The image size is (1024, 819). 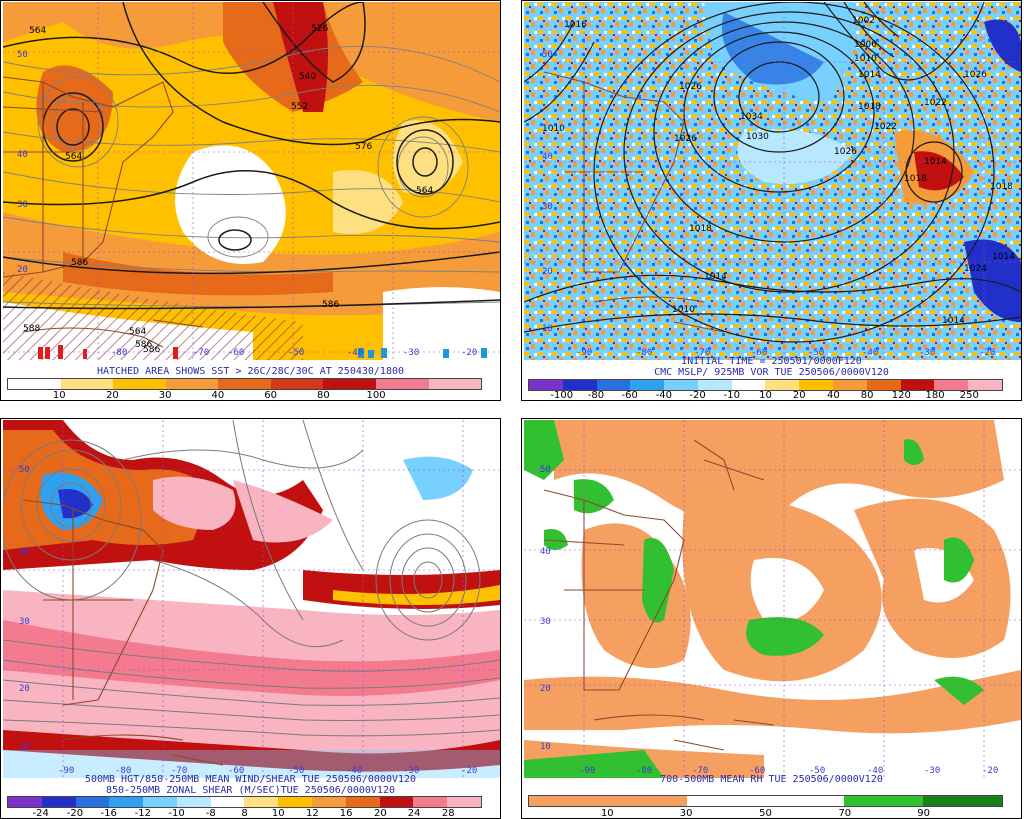 What do you see at coordinates (308, 77) in the screenshot?
I see `contour-label: 540` at bounding box center [308, 77].